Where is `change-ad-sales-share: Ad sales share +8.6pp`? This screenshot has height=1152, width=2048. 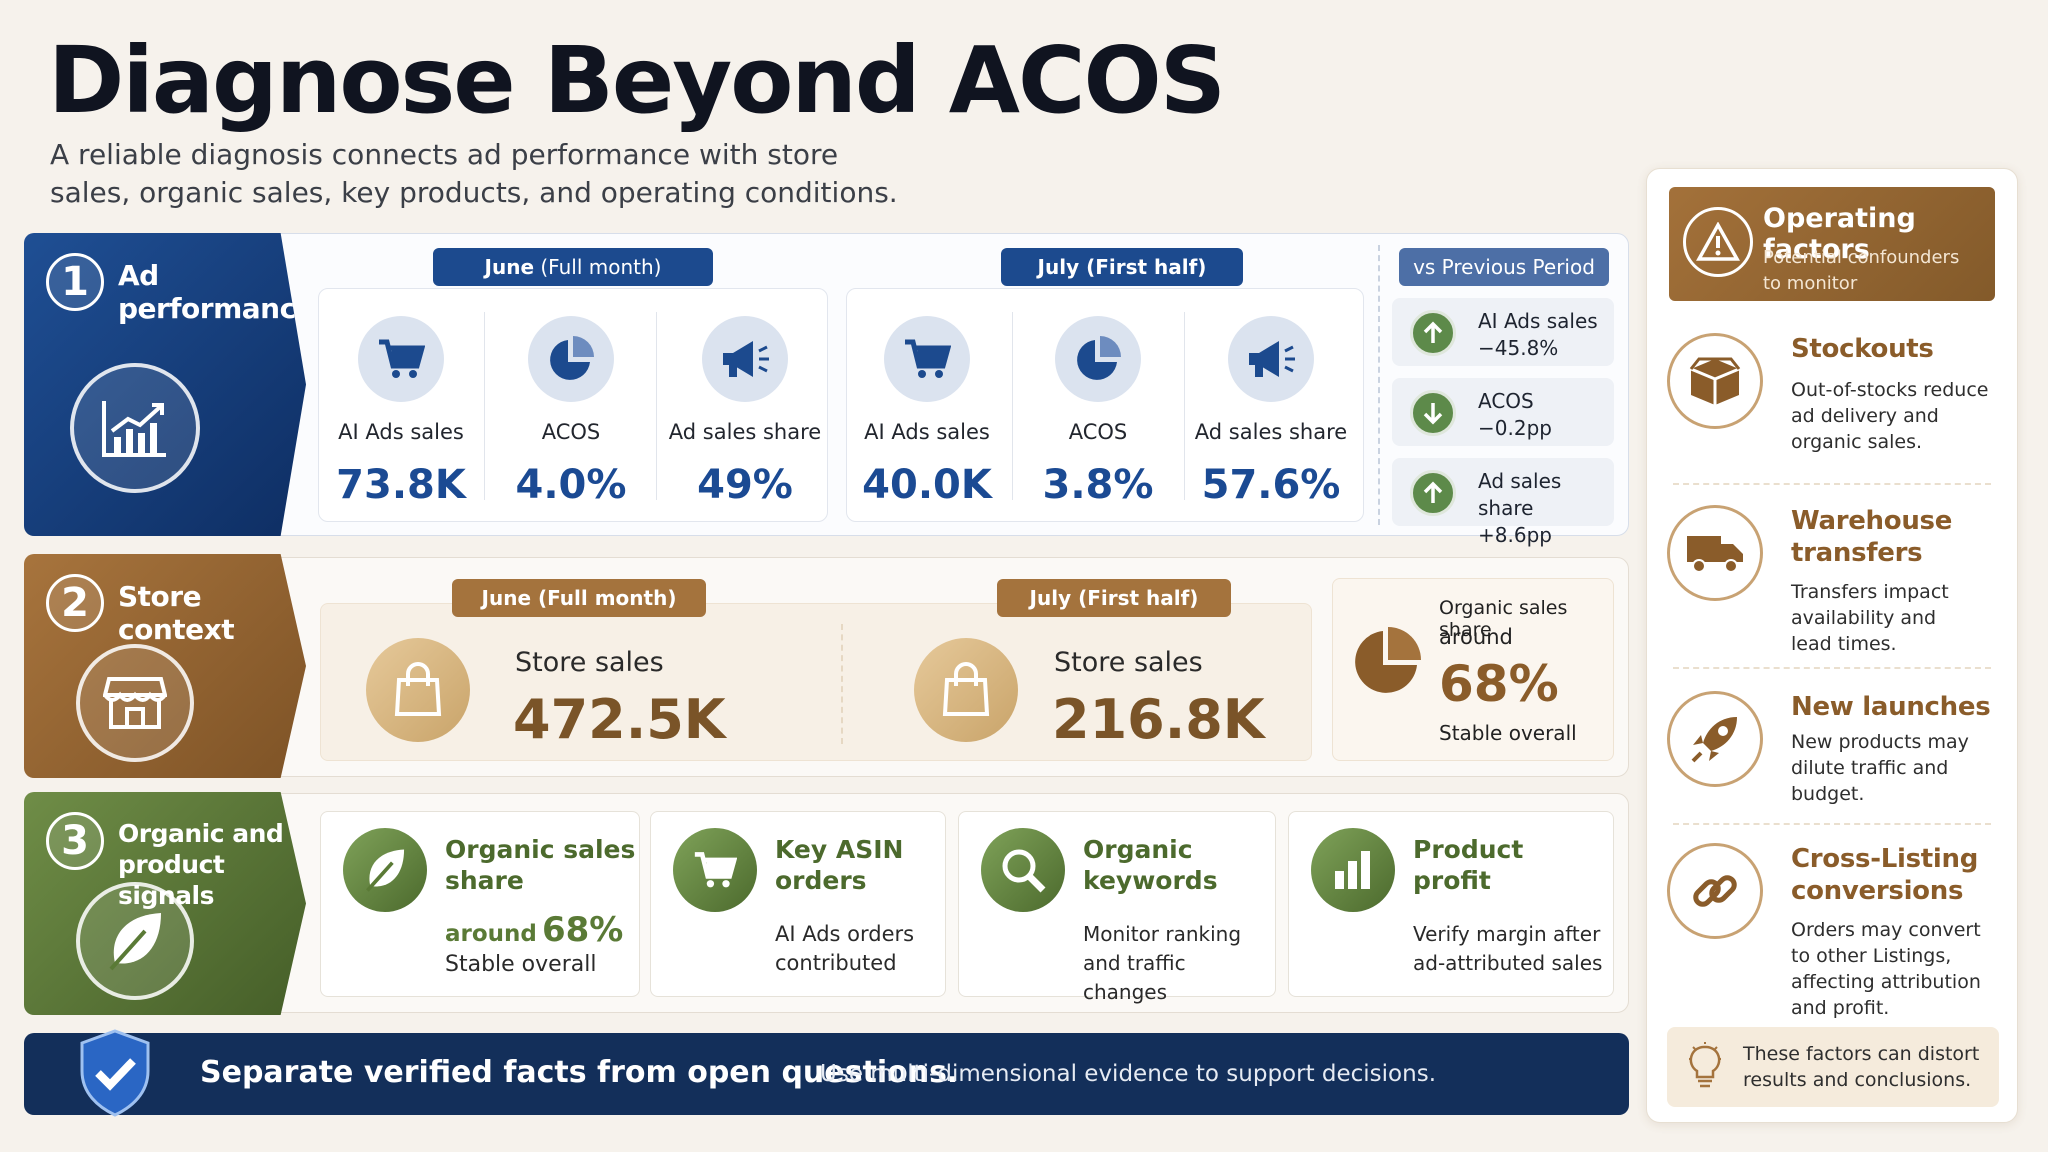 change-ad-sales-share: Ad sales share +8.6pp is located at coordinates (1503, 502).